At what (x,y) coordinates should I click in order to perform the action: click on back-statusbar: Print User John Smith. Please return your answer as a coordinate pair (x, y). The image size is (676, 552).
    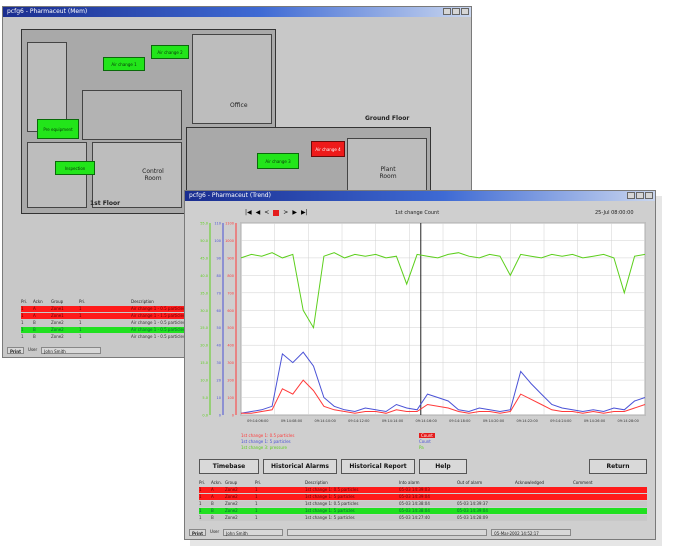
    Looking at the image, I should click on (54, 350).